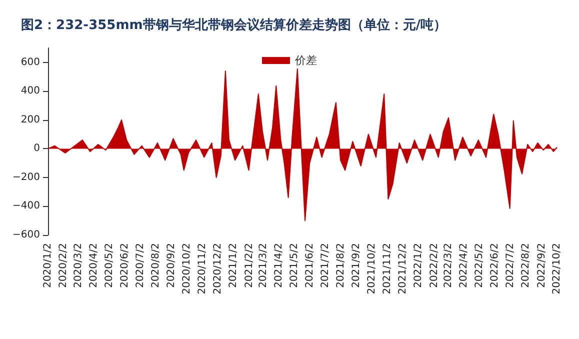 Image resolution: width=579 pixels, height=339 pixels. Describe the element at coordinates (356, 265) in the screenshot. I see `x-tick-label: 2021/9/2` at that location.